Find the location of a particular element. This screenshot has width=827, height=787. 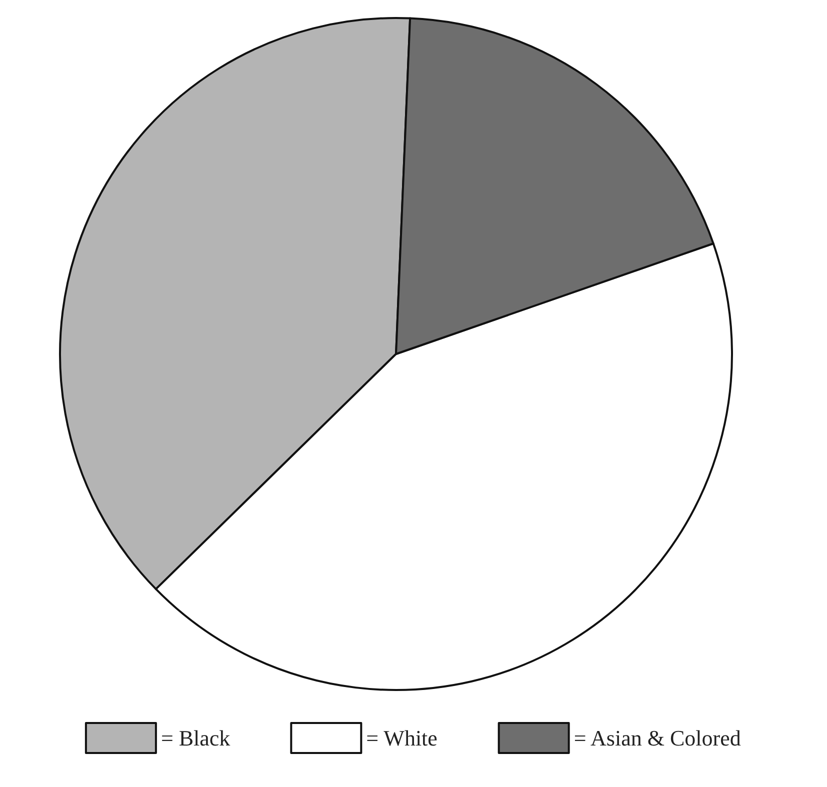

legend-label: = Asian & Colored is located at coordinates (657, 738).